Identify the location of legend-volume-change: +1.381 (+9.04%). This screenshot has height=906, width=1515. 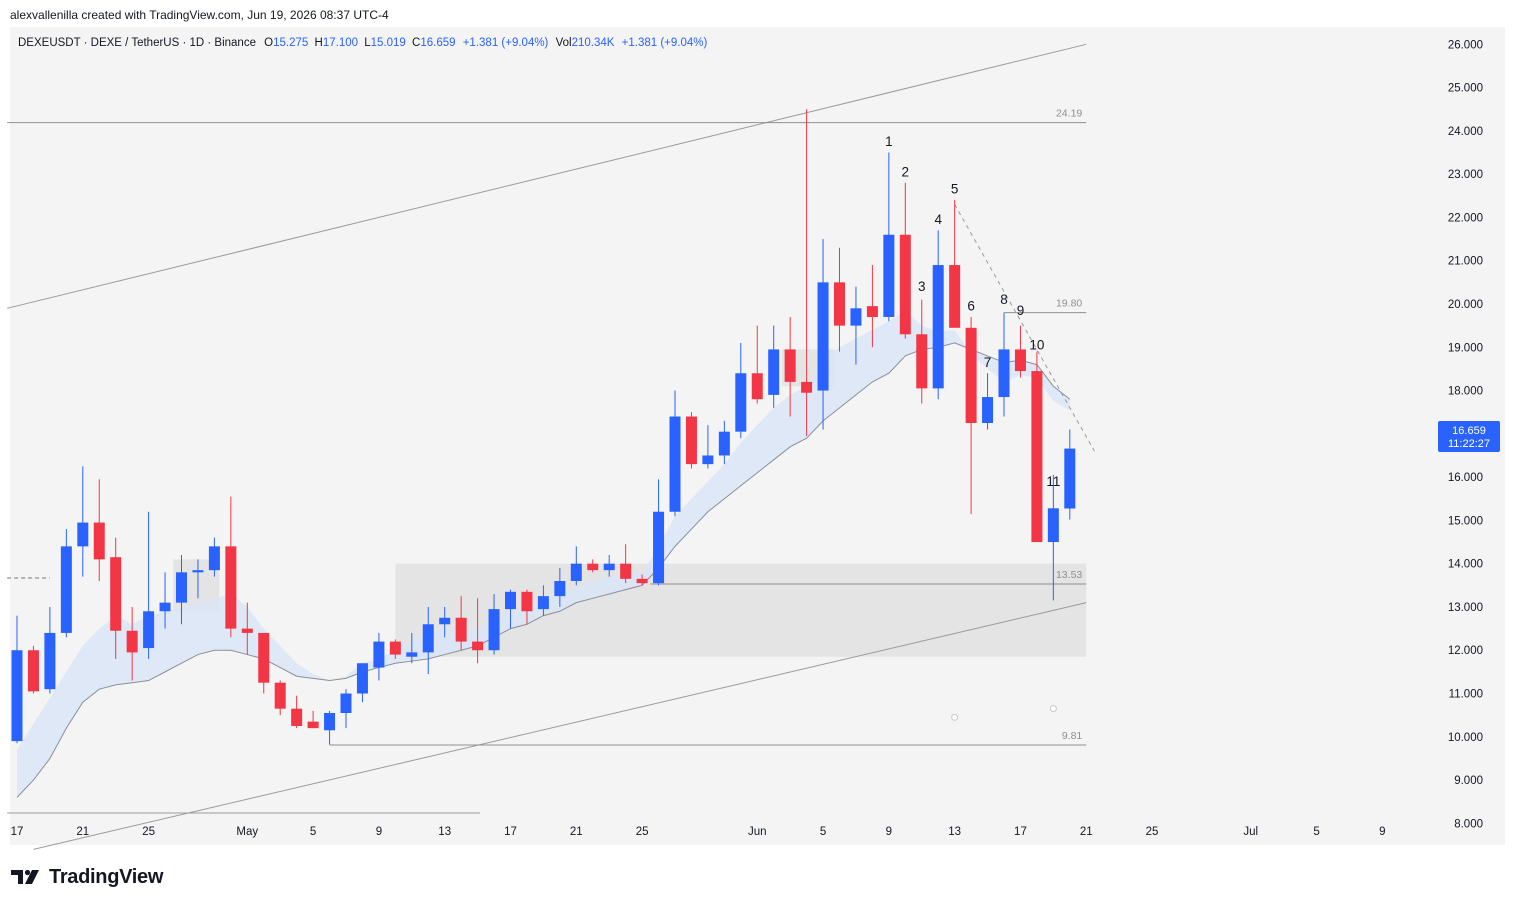
(665, 43).